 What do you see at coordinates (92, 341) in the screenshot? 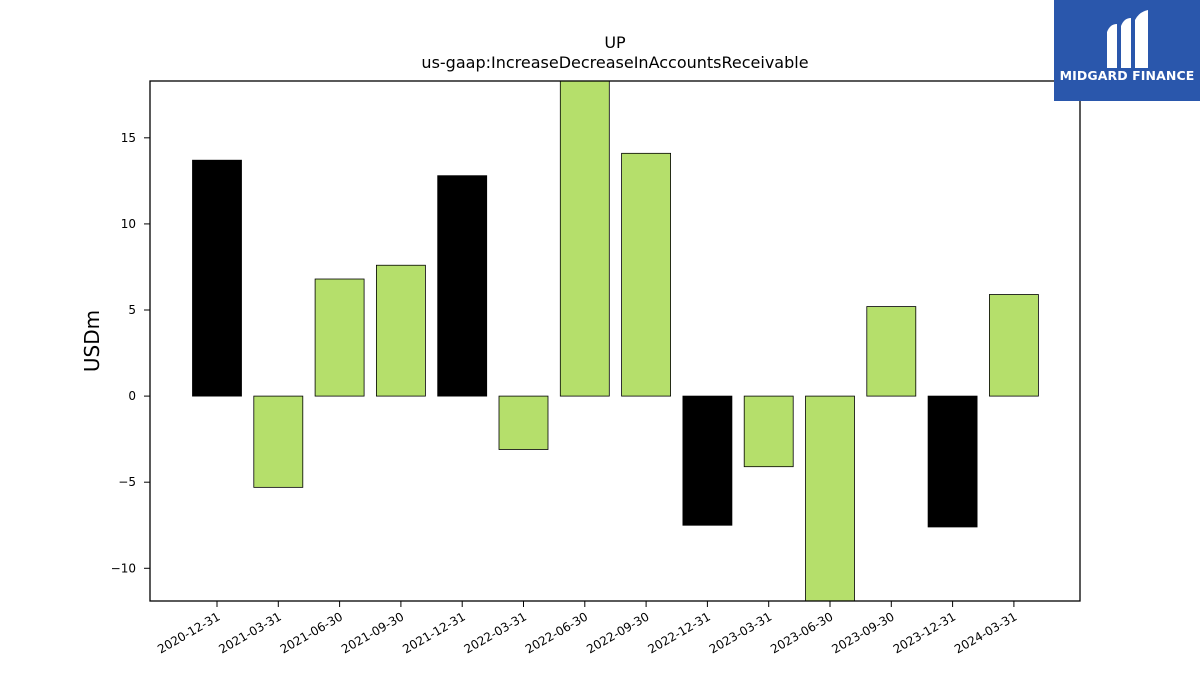
I see `y-axis-label: USDm` at bounding box center [92, 341].